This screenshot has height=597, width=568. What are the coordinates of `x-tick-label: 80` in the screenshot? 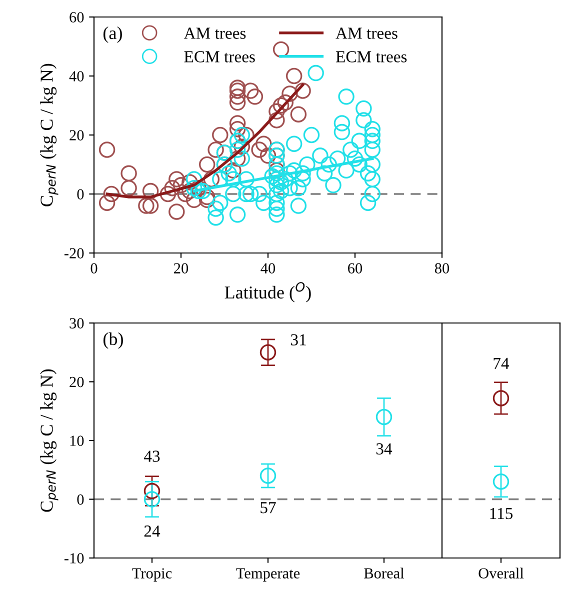 It's located at (442, 268).